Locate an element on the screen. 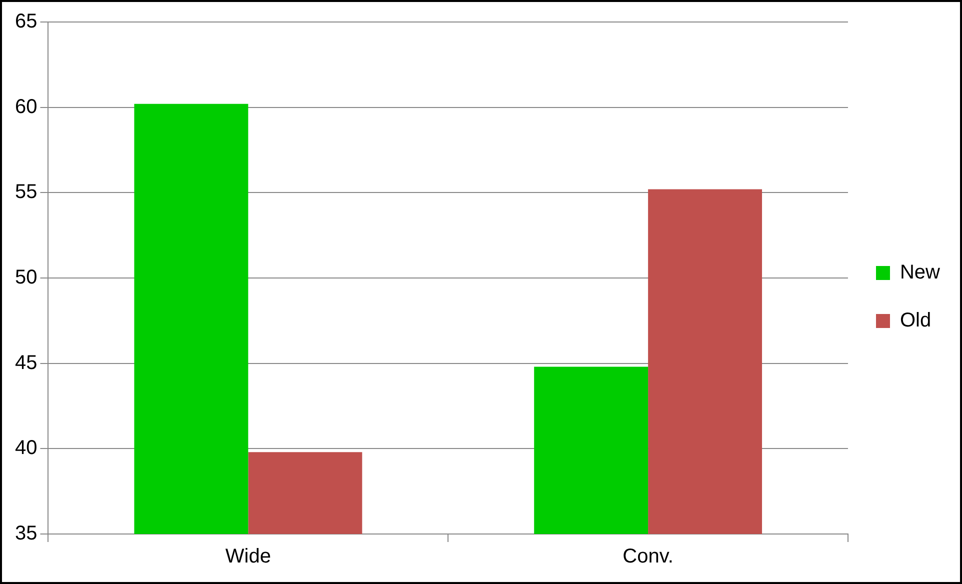 The height and width of the screenshot is (584, 962). x-tick-label: Conv. is located at coordinates (648, 557).